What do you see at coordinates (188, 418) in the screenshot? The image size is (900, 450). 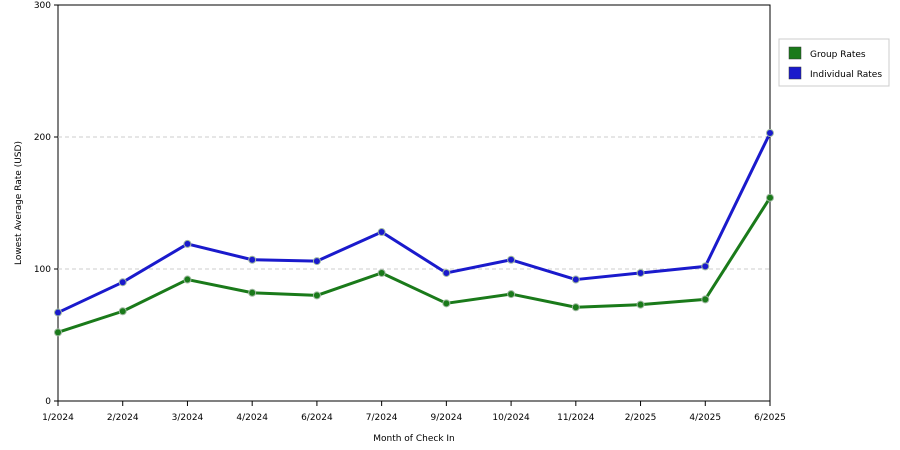 I see `x-tick-label: 3/2024` at bounding box center [188, 418].